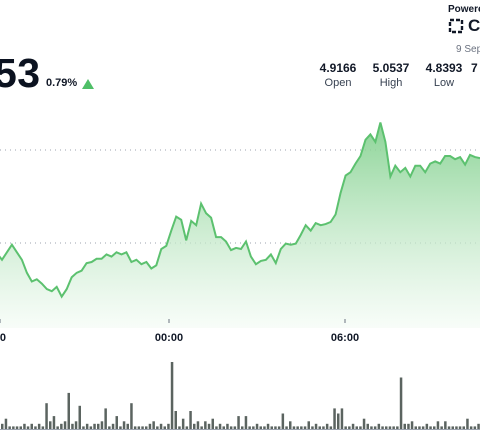 This screenshot has height=430, width=480. I want to click on stat-close: 7, so click(475, 68).